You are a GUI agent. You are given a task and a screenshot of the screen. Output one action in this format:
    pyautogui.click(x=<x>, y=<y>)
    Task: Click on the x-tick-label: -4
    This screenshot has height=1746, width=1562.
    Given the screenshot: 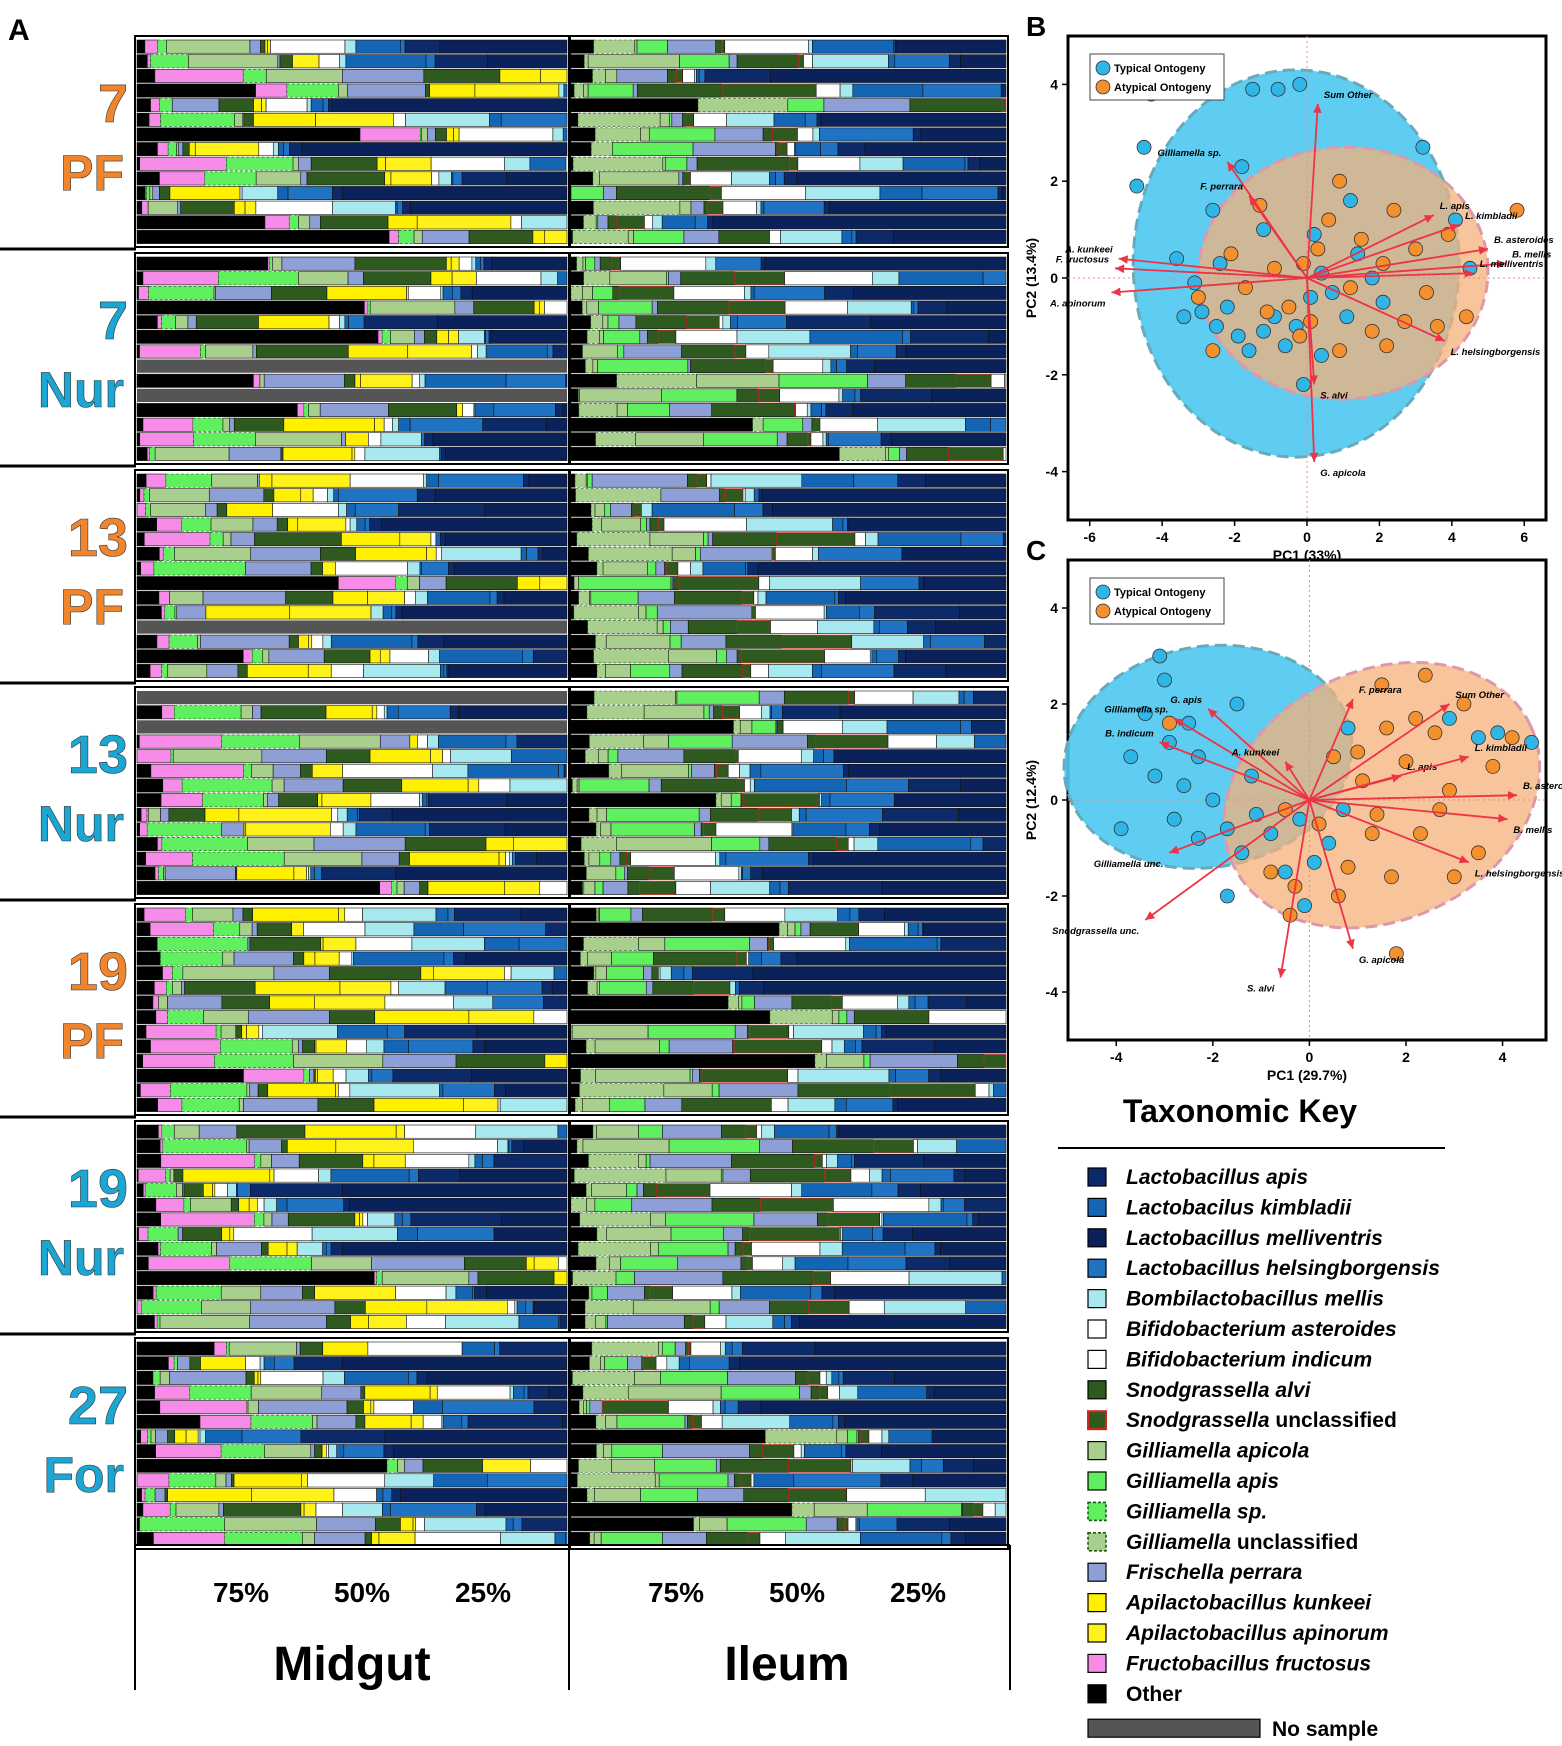 What is the action you would take?
    pyautogui.click(x=1162, y=537)
    